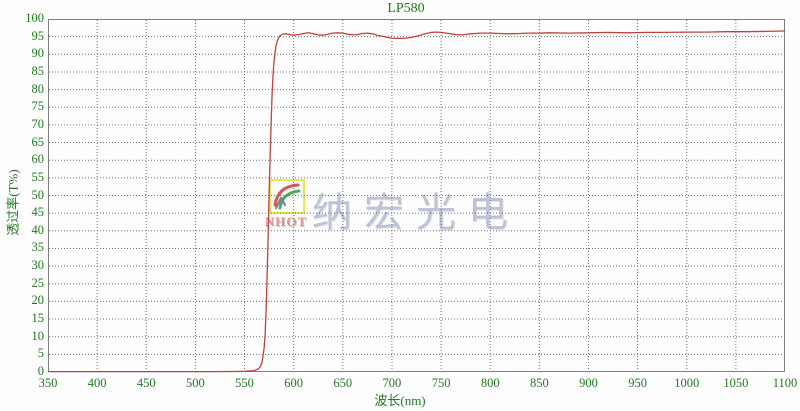 The image size is (800, 411). I want to click on y-tick-label: 75, so click(38, 106).